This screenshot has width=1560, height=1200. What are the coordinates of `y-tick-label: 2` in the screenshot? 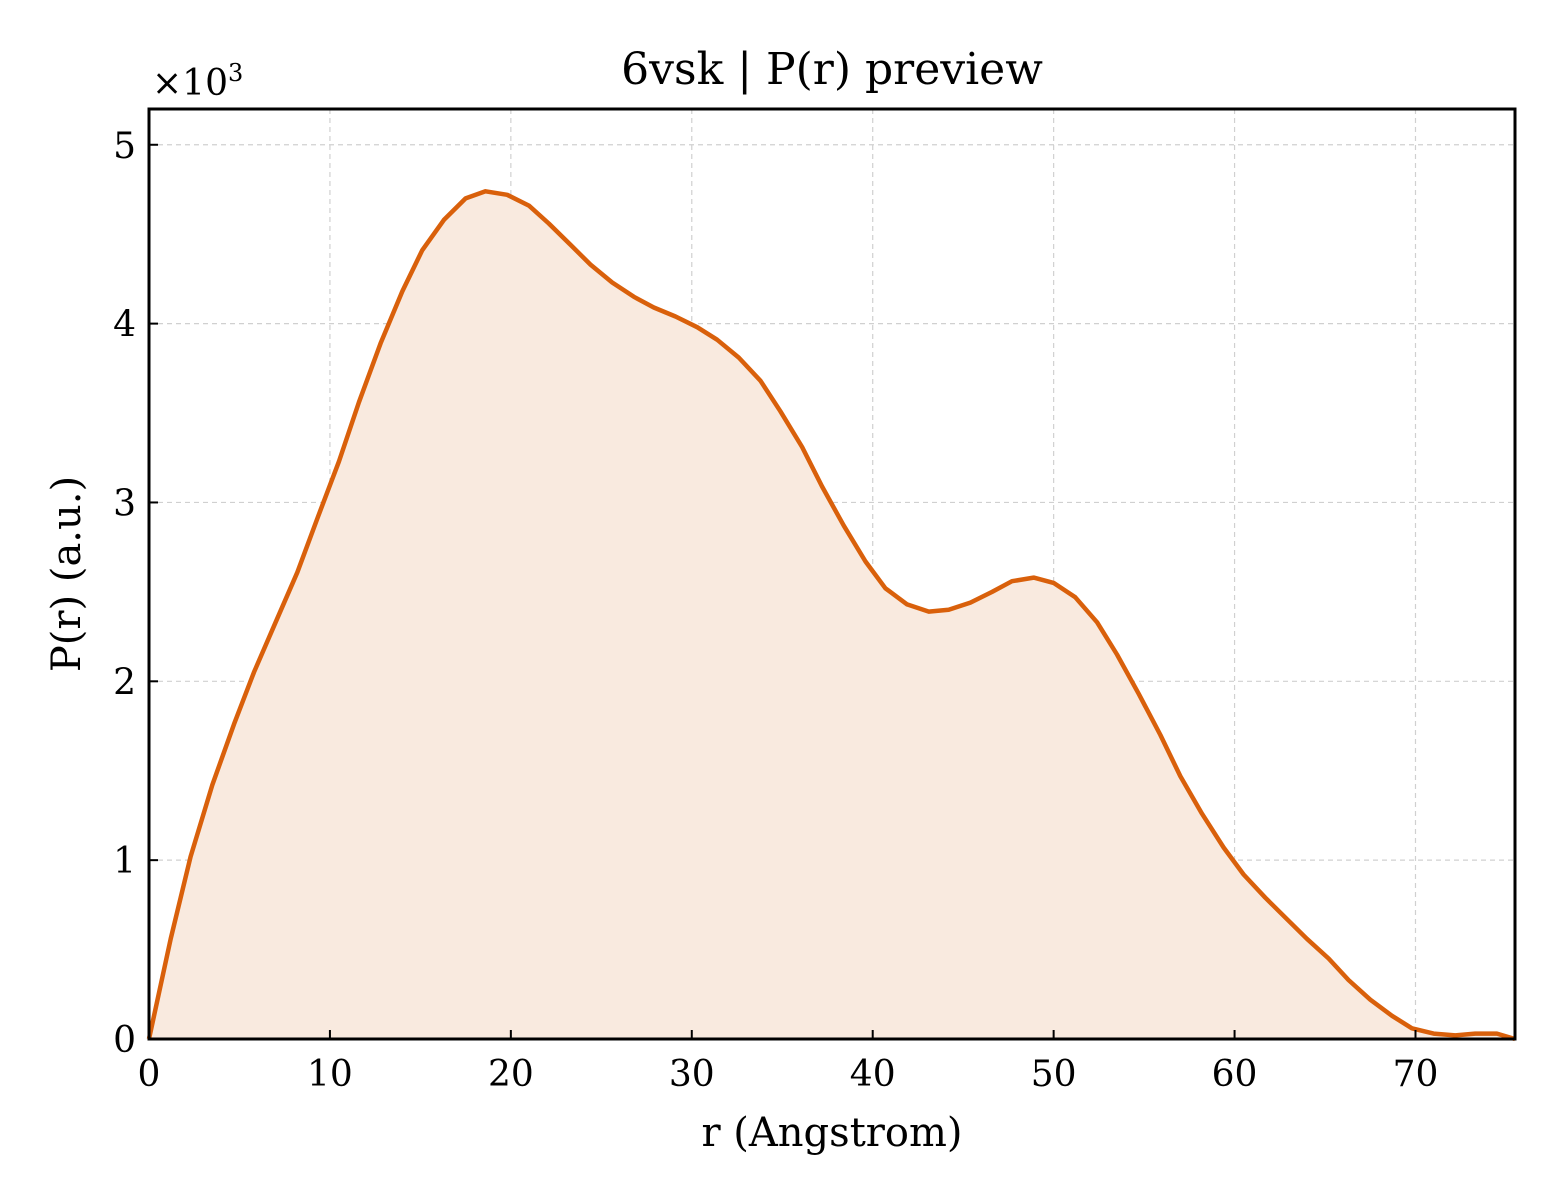 It's located at (124, 682).